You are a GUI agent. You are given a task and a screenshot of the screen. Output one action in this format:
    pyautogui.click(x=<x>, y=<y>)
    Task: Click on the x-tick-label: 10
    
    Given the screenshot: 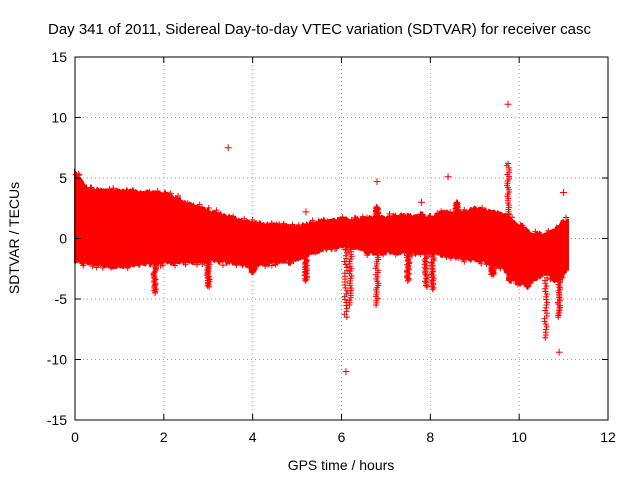 What is the action you would take?
    pyautogui.click(x=519, y=437)
    